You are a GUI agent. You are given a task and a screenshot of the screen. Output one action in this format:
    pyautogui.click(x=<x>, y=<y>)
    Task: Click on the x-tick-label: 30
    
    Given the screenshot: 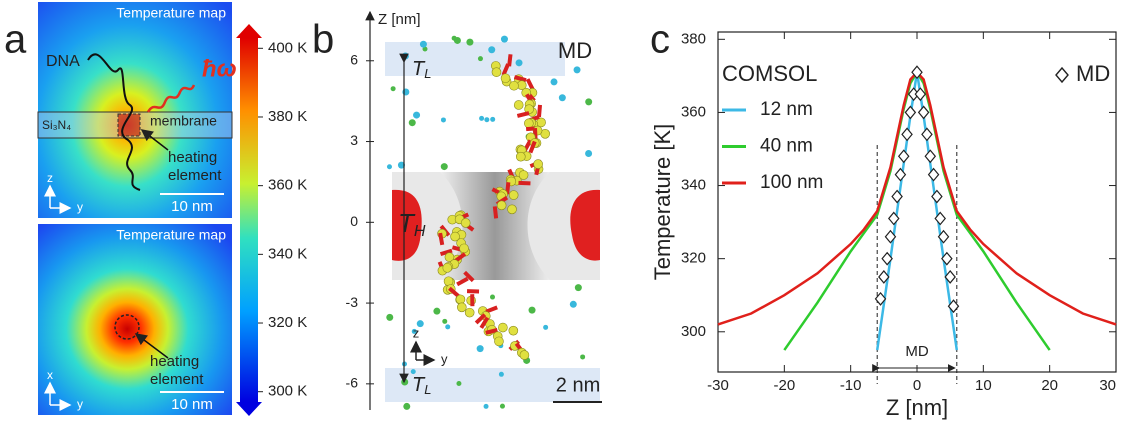 What is the action you would take?
    pyautogui.click(x=1107, y=385)
    